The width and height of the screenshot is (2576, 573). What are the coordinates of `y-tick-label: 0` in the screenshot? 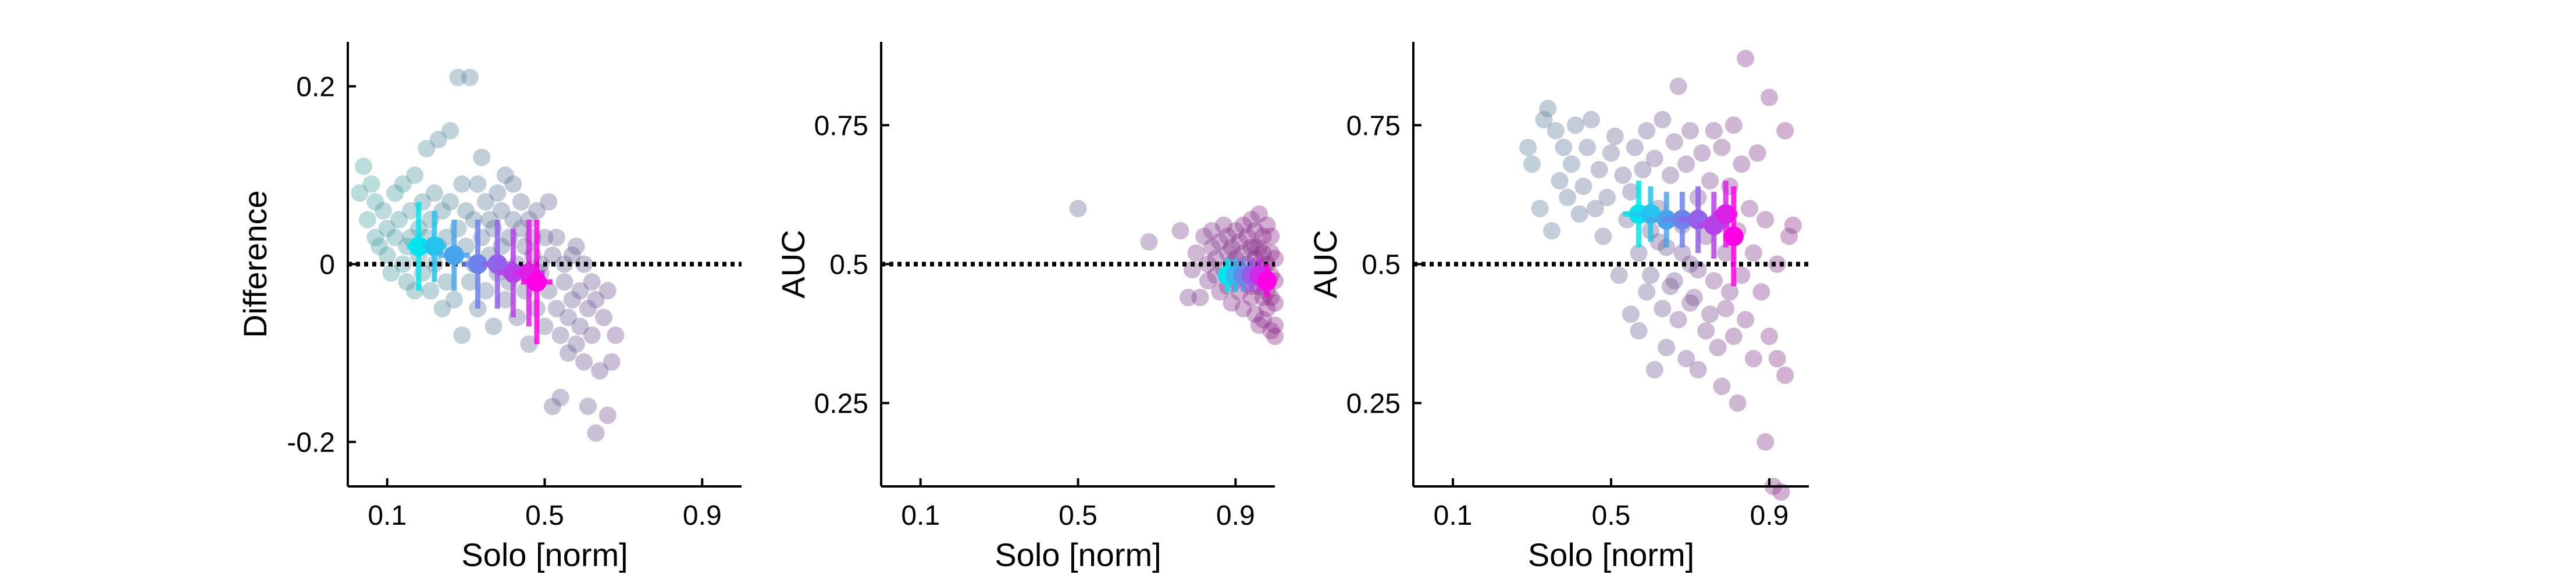 It's located at (327, 265).